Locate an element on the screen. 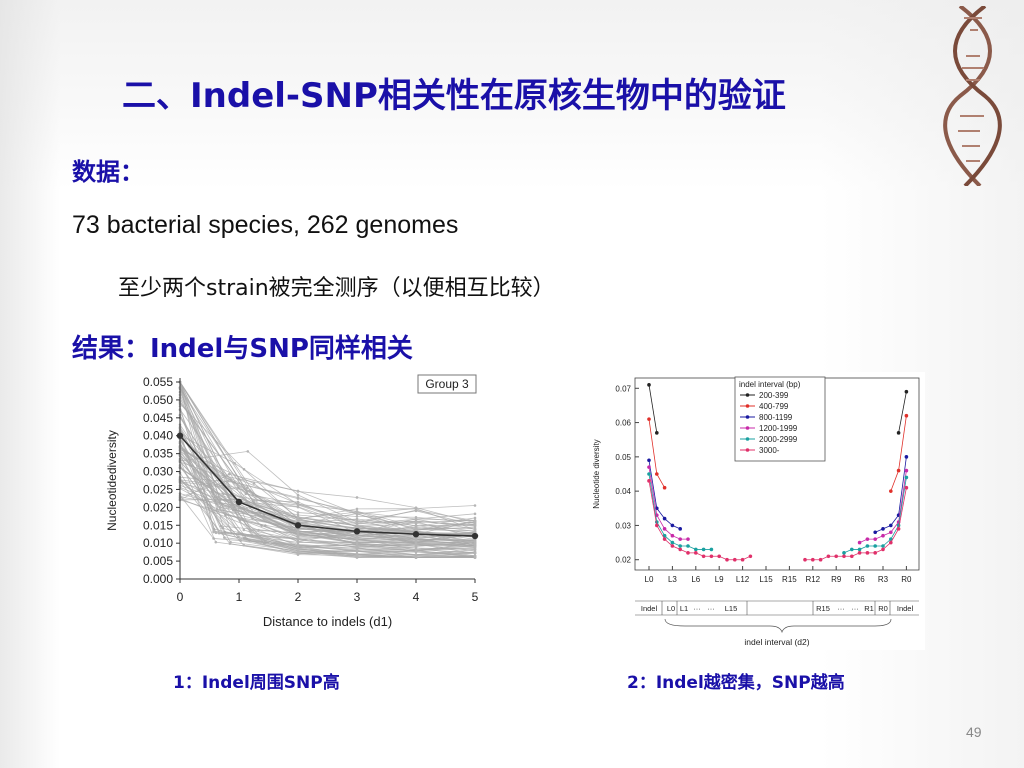  y-tick-label: 0.02 is located at coordinates (623, 560).